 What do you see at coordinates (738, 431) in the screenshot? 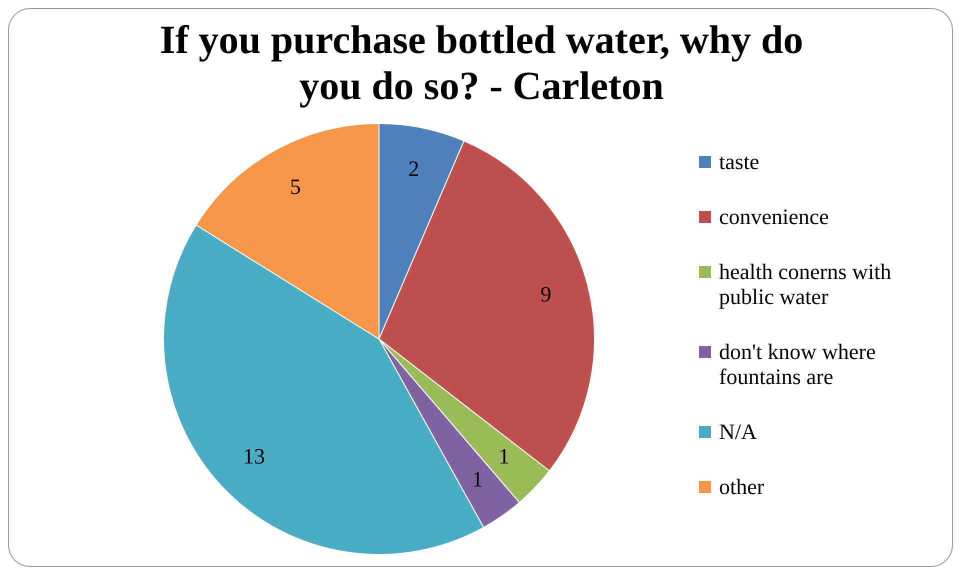
I see `legend-label: N/A` at bounding box center [738, 431].